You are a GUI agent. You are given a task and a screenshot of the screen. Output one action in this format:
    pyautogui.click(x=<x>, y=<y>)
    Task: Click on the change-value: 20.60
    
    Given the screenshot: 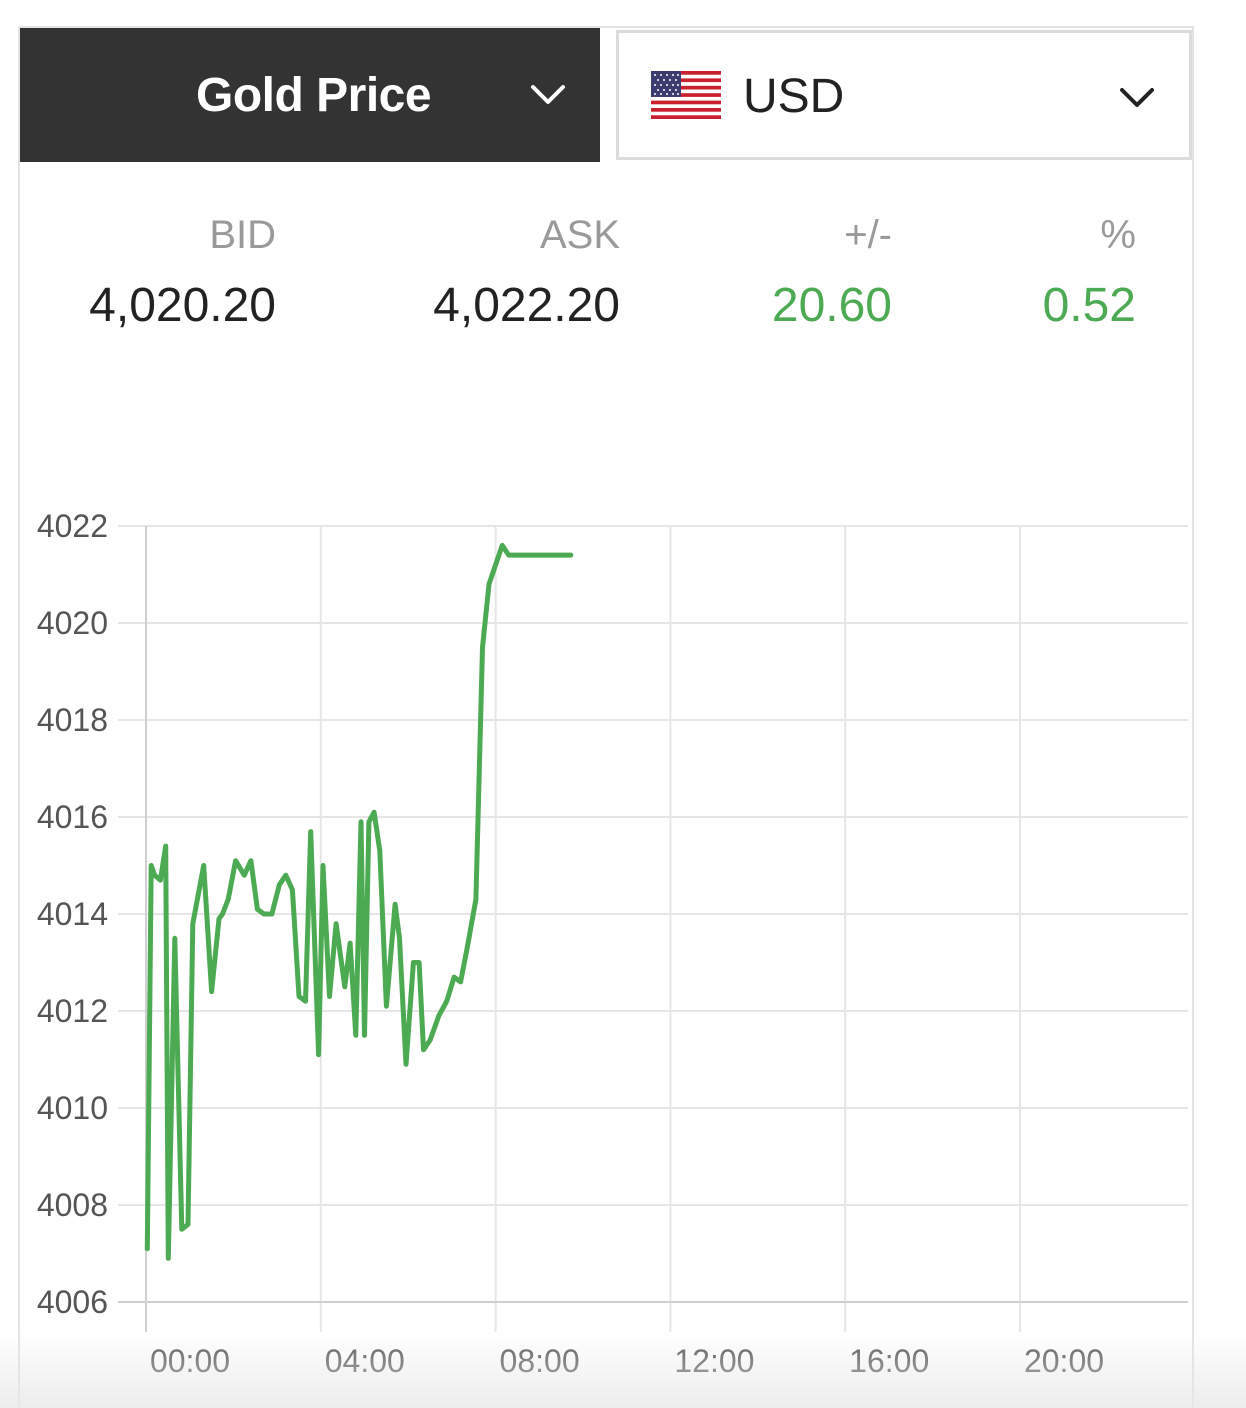 What is the action you would take?
    pyautogui.click(x=831, y=305)
    